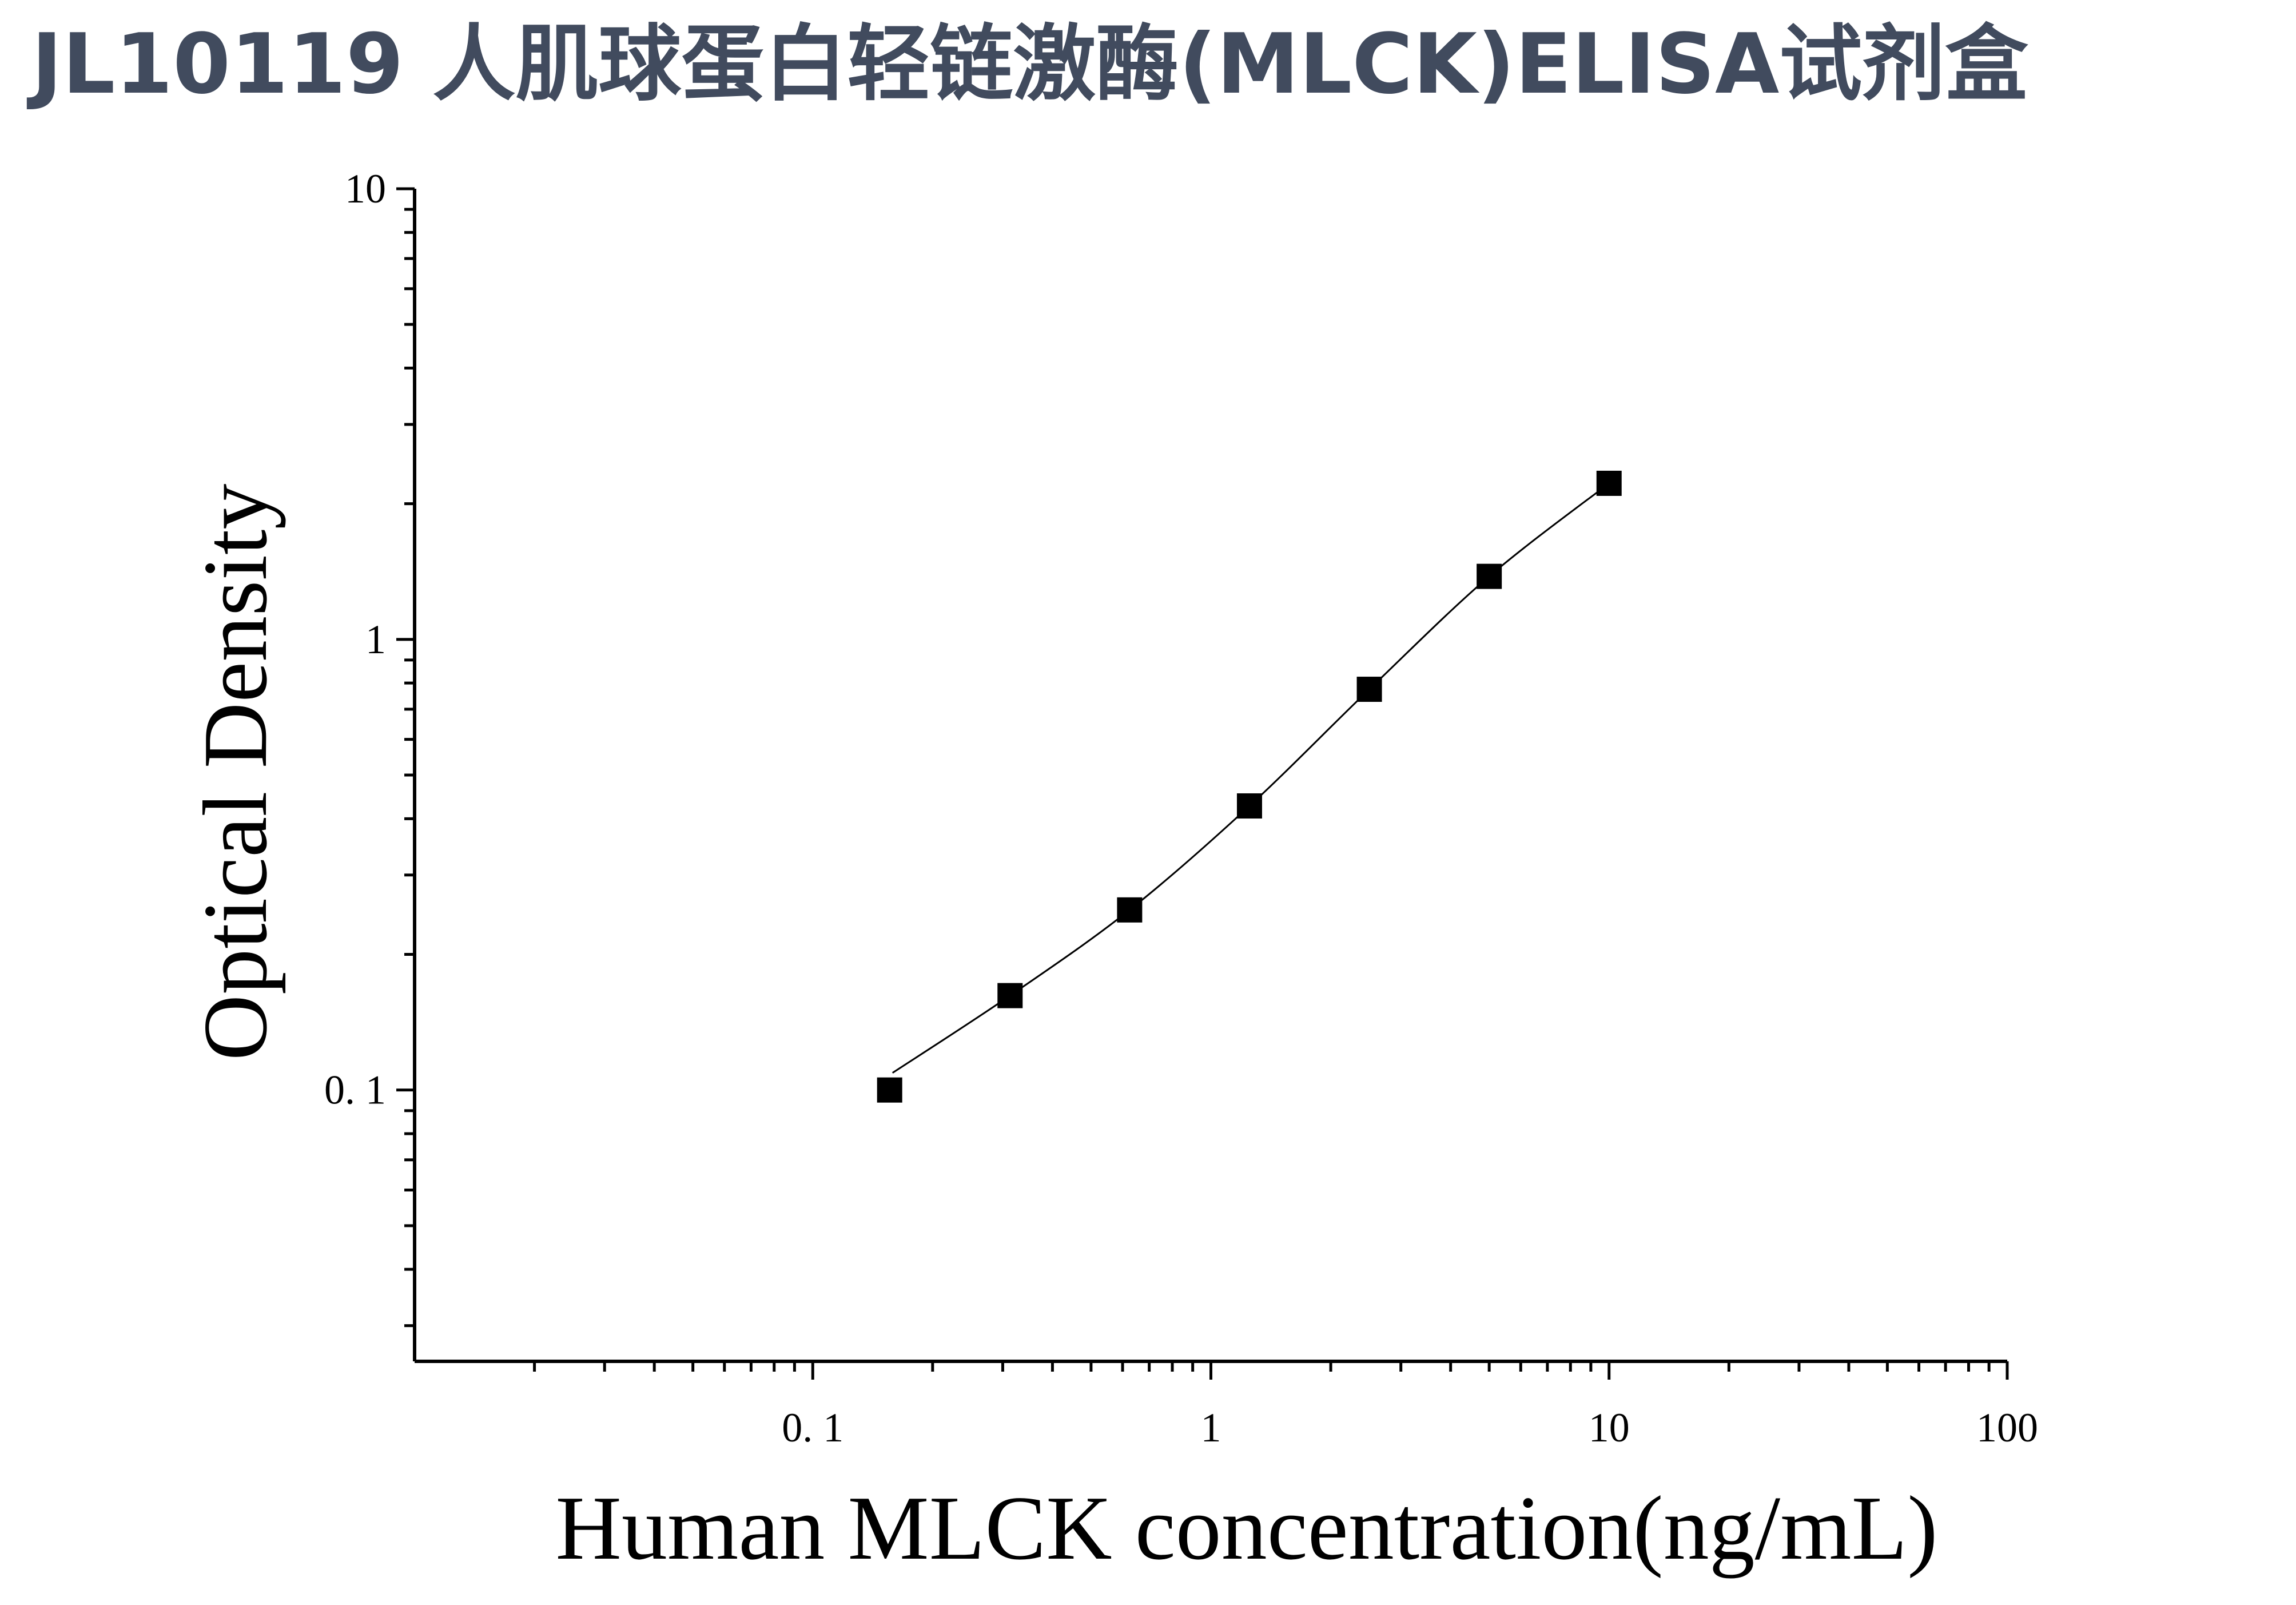 This screenshot has width=2296, height=1605. What do you see at coordinates (813, 1428) in the screenshot?
I see `x-tick-label: 0. 1` at bounding box center [813, 1428].